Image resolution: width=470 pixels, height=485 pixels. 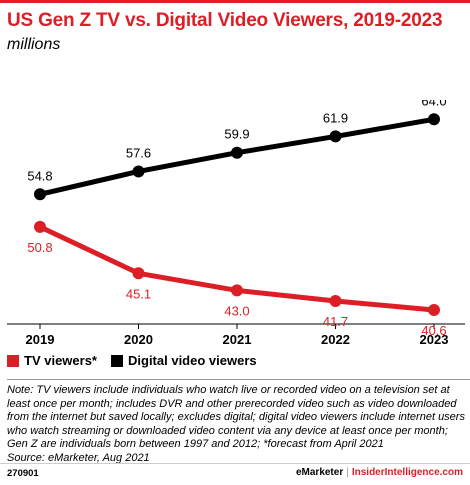 I want to click on chart-id: 270901, so click(x=23, y=473).